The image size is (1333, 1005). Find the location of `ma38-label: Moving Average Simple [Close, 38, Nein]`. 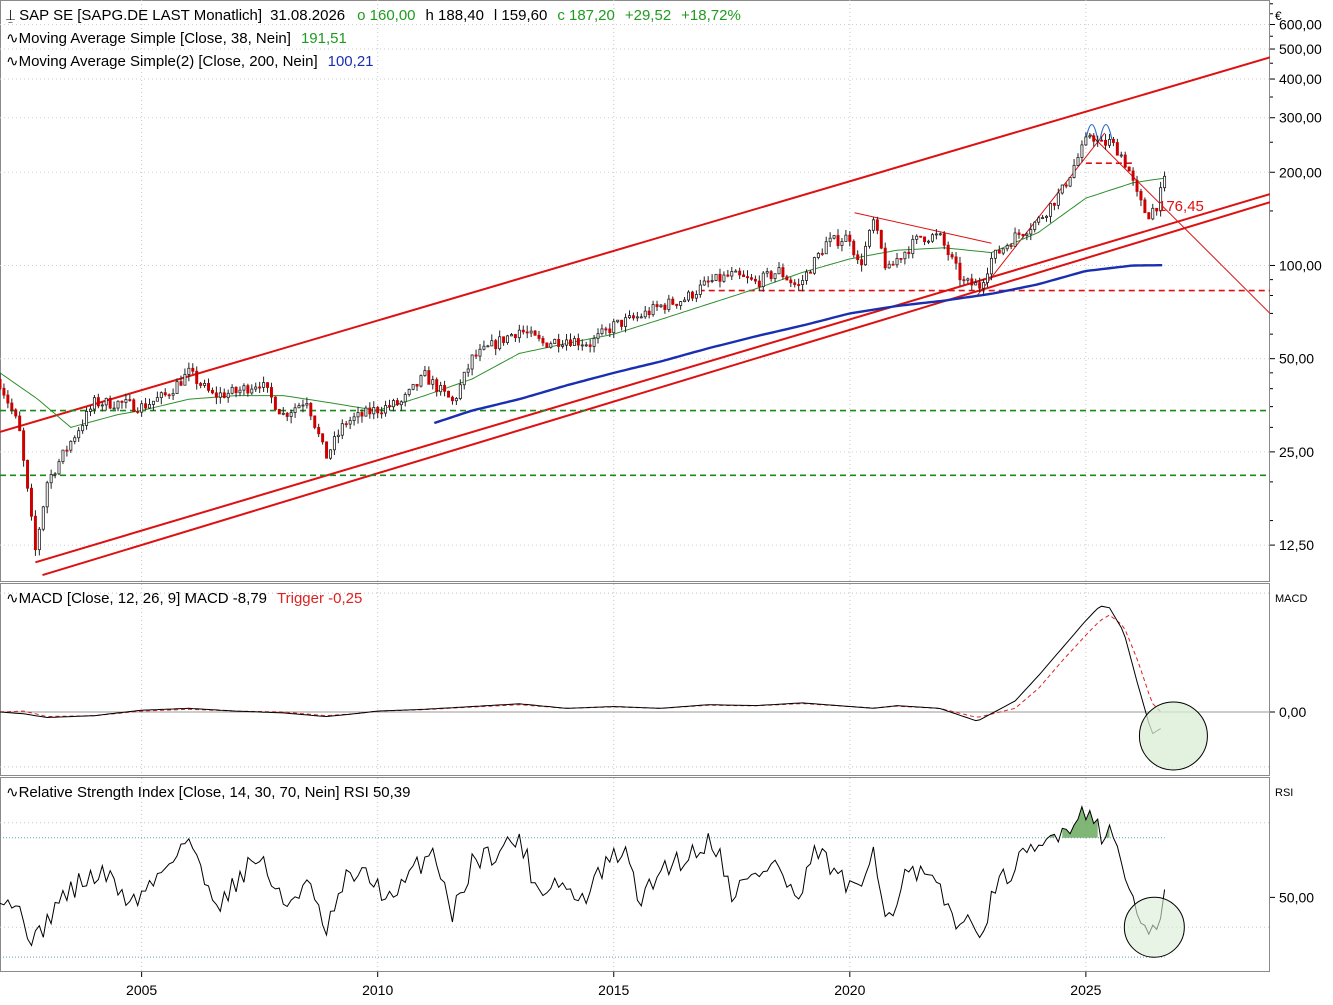

ma38-label: Moving Average Simple [Close, 38, Nein] is located at coordinates (155, 38).